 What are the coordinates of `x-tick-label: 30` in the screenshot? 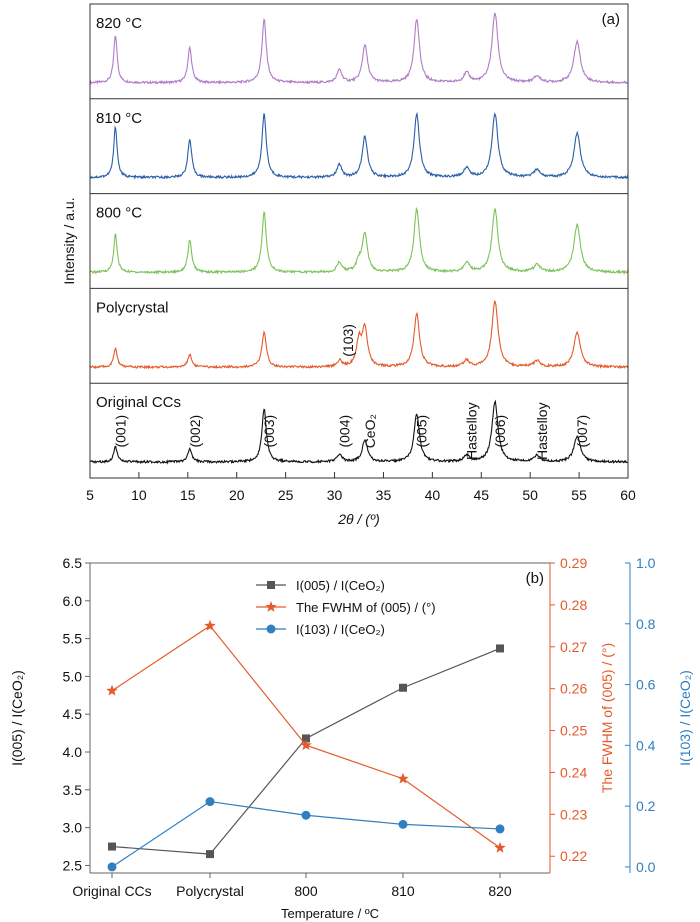 It's located at (335, 495).